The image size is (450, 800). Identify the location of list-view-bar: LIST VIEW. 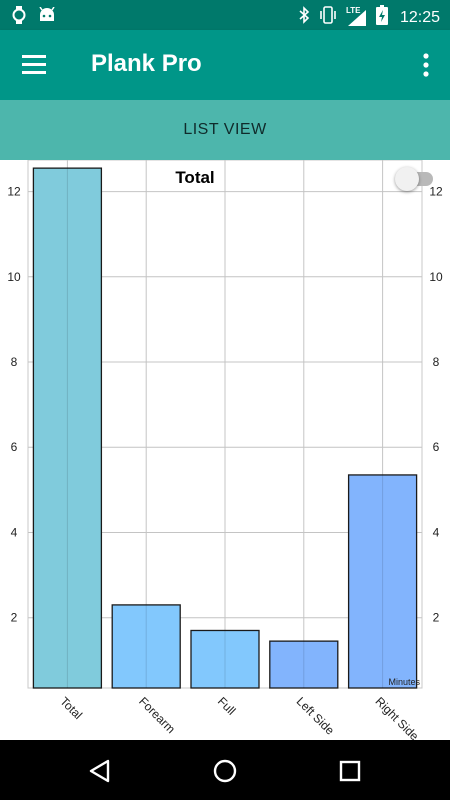
(225, 130).